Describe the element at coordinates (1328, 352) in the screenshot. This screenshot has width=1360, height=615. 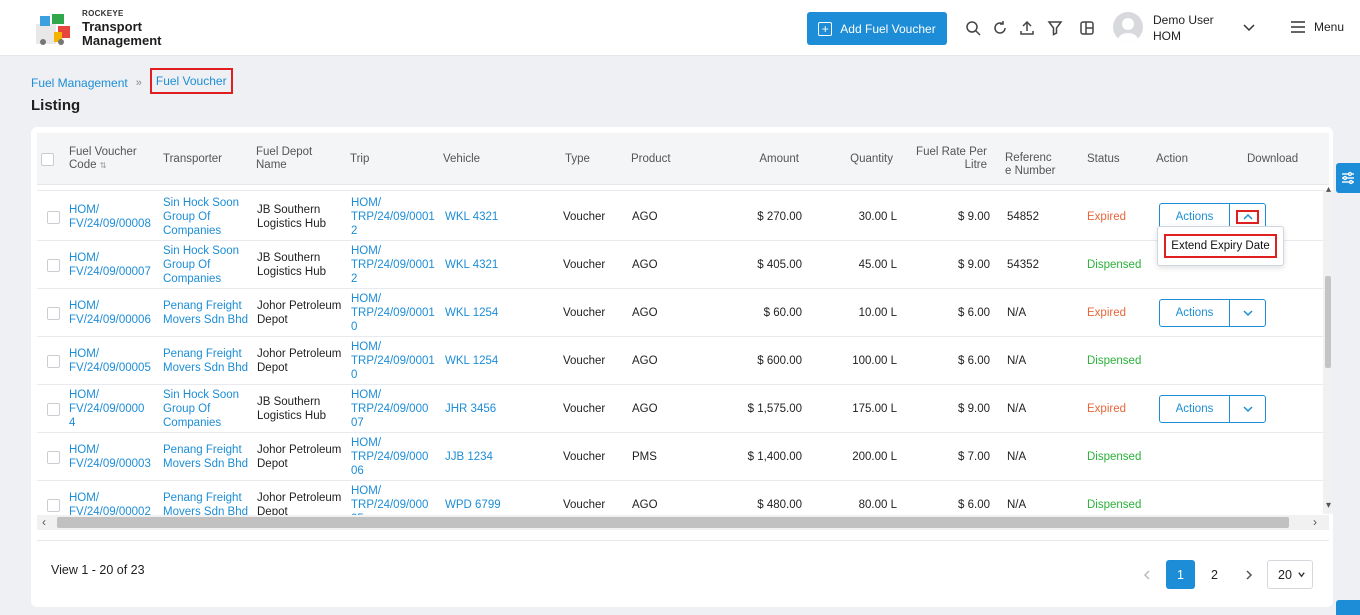
I see `vertical-scrollbar` at that location.